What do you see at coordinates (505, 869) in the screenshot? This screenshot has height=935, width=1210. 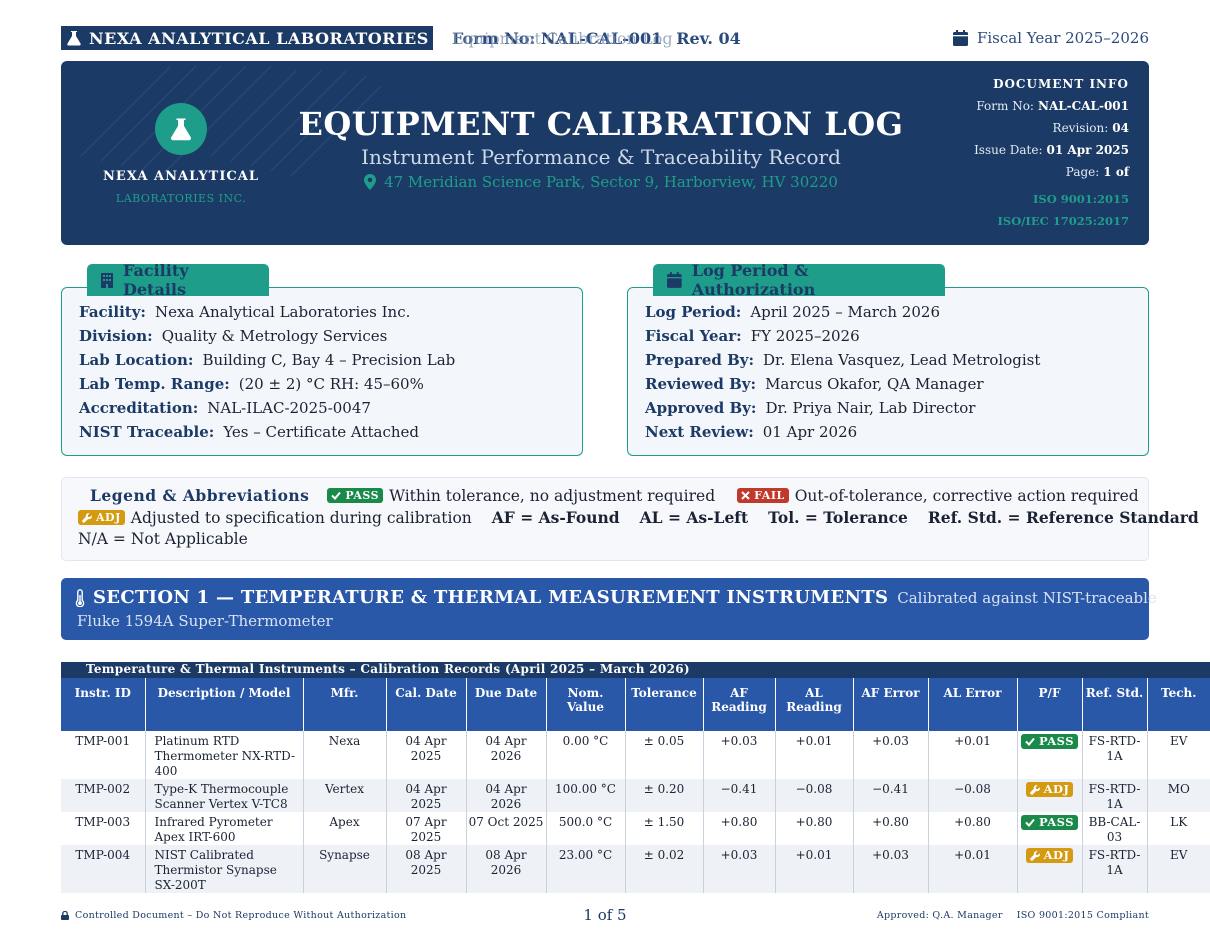 I see `due-date: 08 Apr 2026` at bounding box center [505, 869].